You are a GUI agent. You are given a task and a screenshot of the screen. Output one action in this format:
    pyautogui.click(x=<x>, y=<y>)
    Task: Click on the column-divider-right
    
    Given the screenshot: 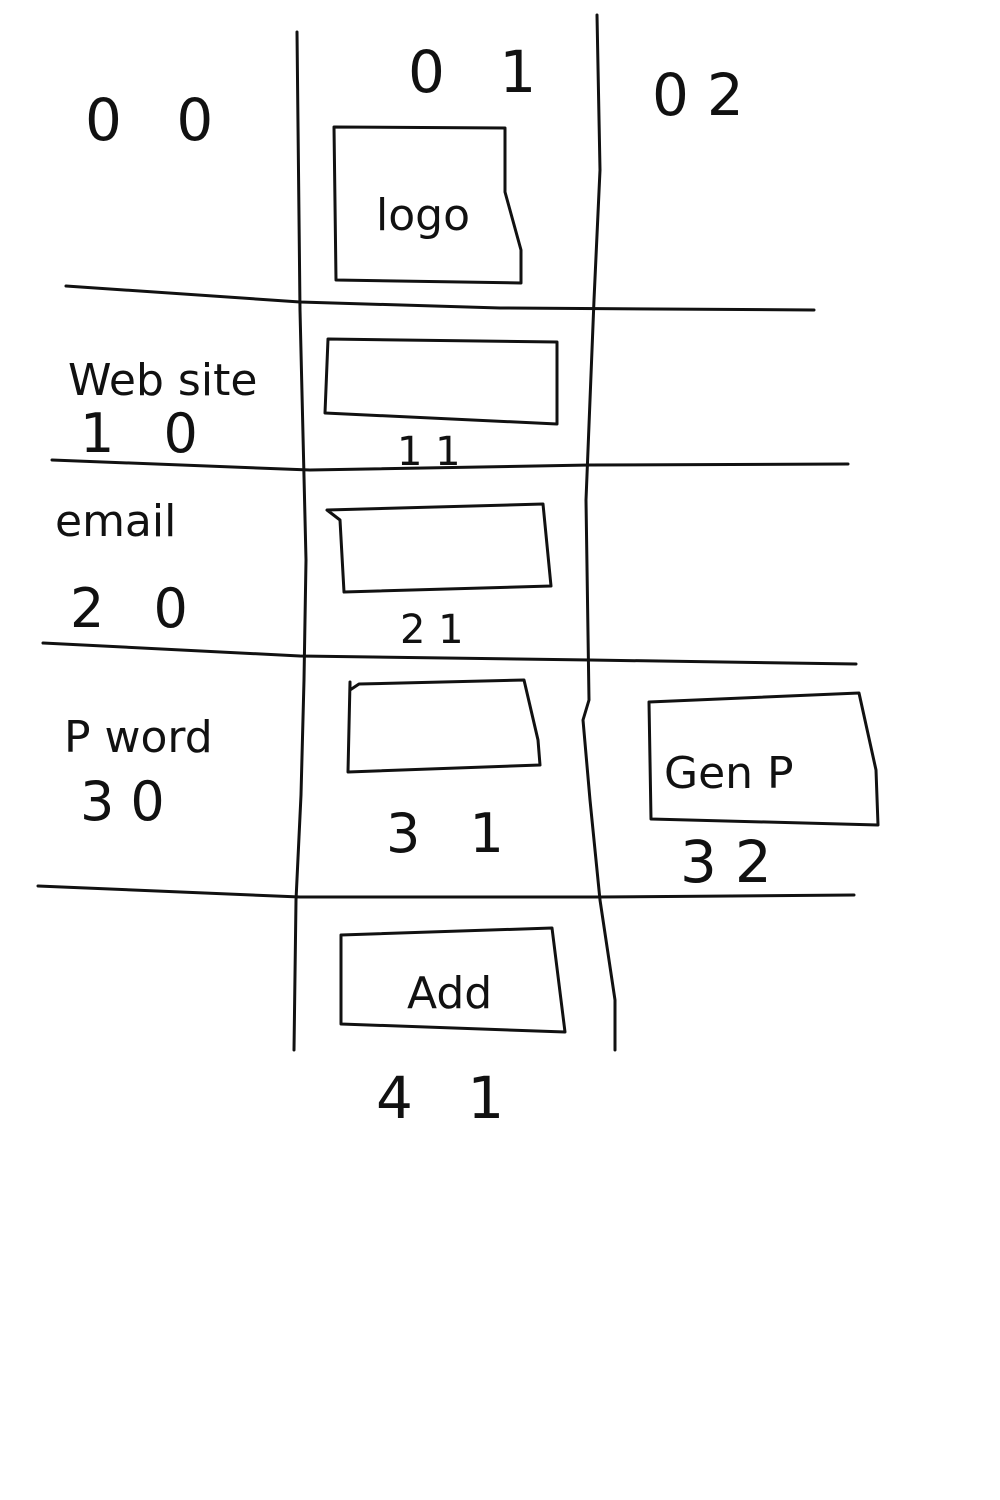 What is the action you would take?
    pyautogui.click(x=599, y=532)
    